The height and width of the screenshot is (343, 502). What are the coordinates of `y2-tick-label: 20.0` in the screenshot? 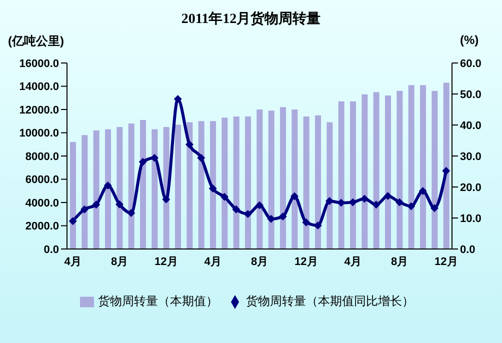 It's located at (471, 188).